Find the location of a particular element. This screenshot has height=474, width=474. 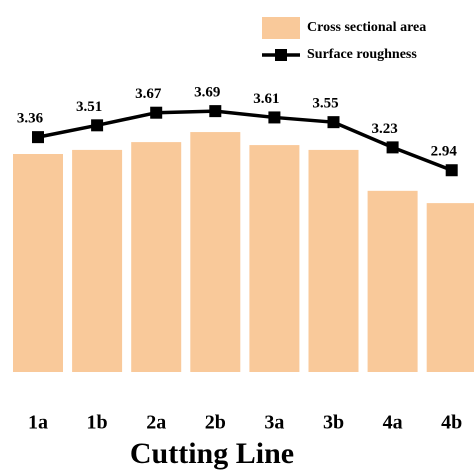

x-tick-label: 1b is located at coordinates (97, 423).